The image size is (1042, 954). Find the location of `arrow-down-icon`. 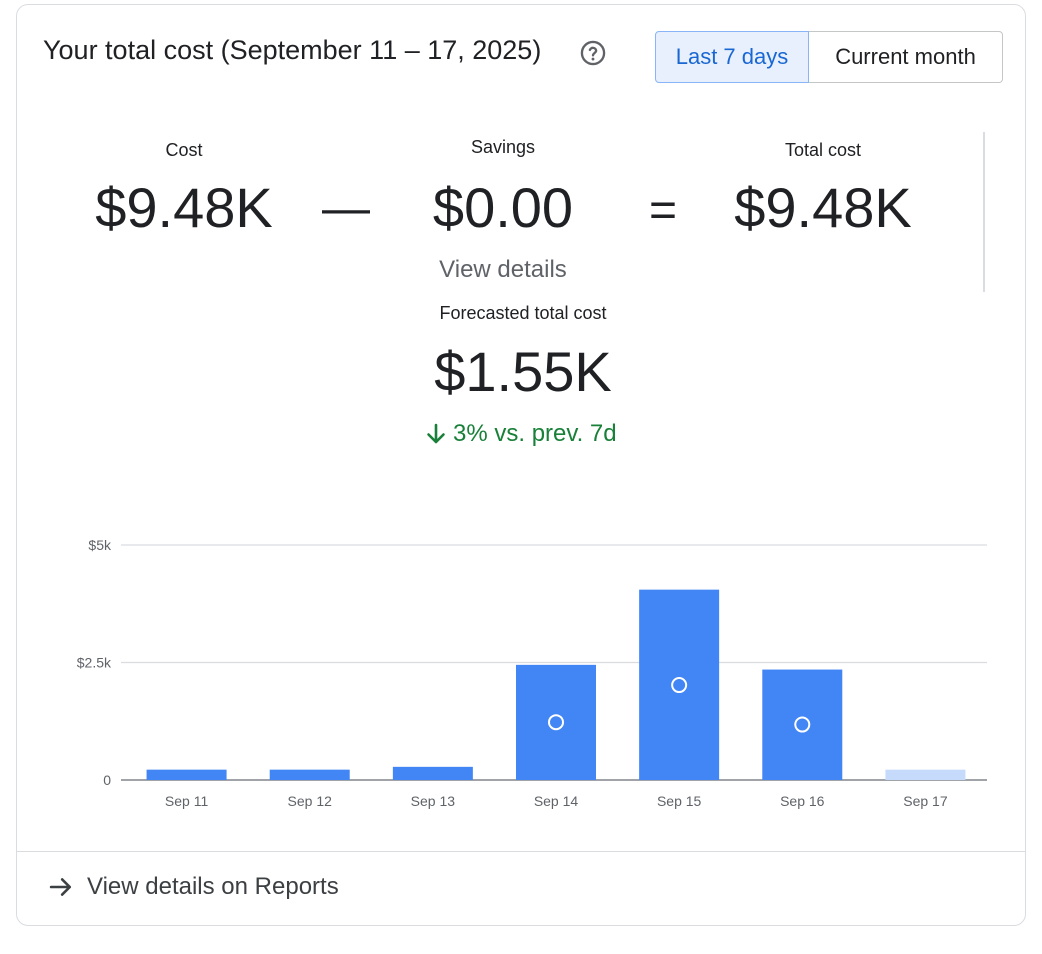

arrow-down-icon is located at coordinates (436, 433).